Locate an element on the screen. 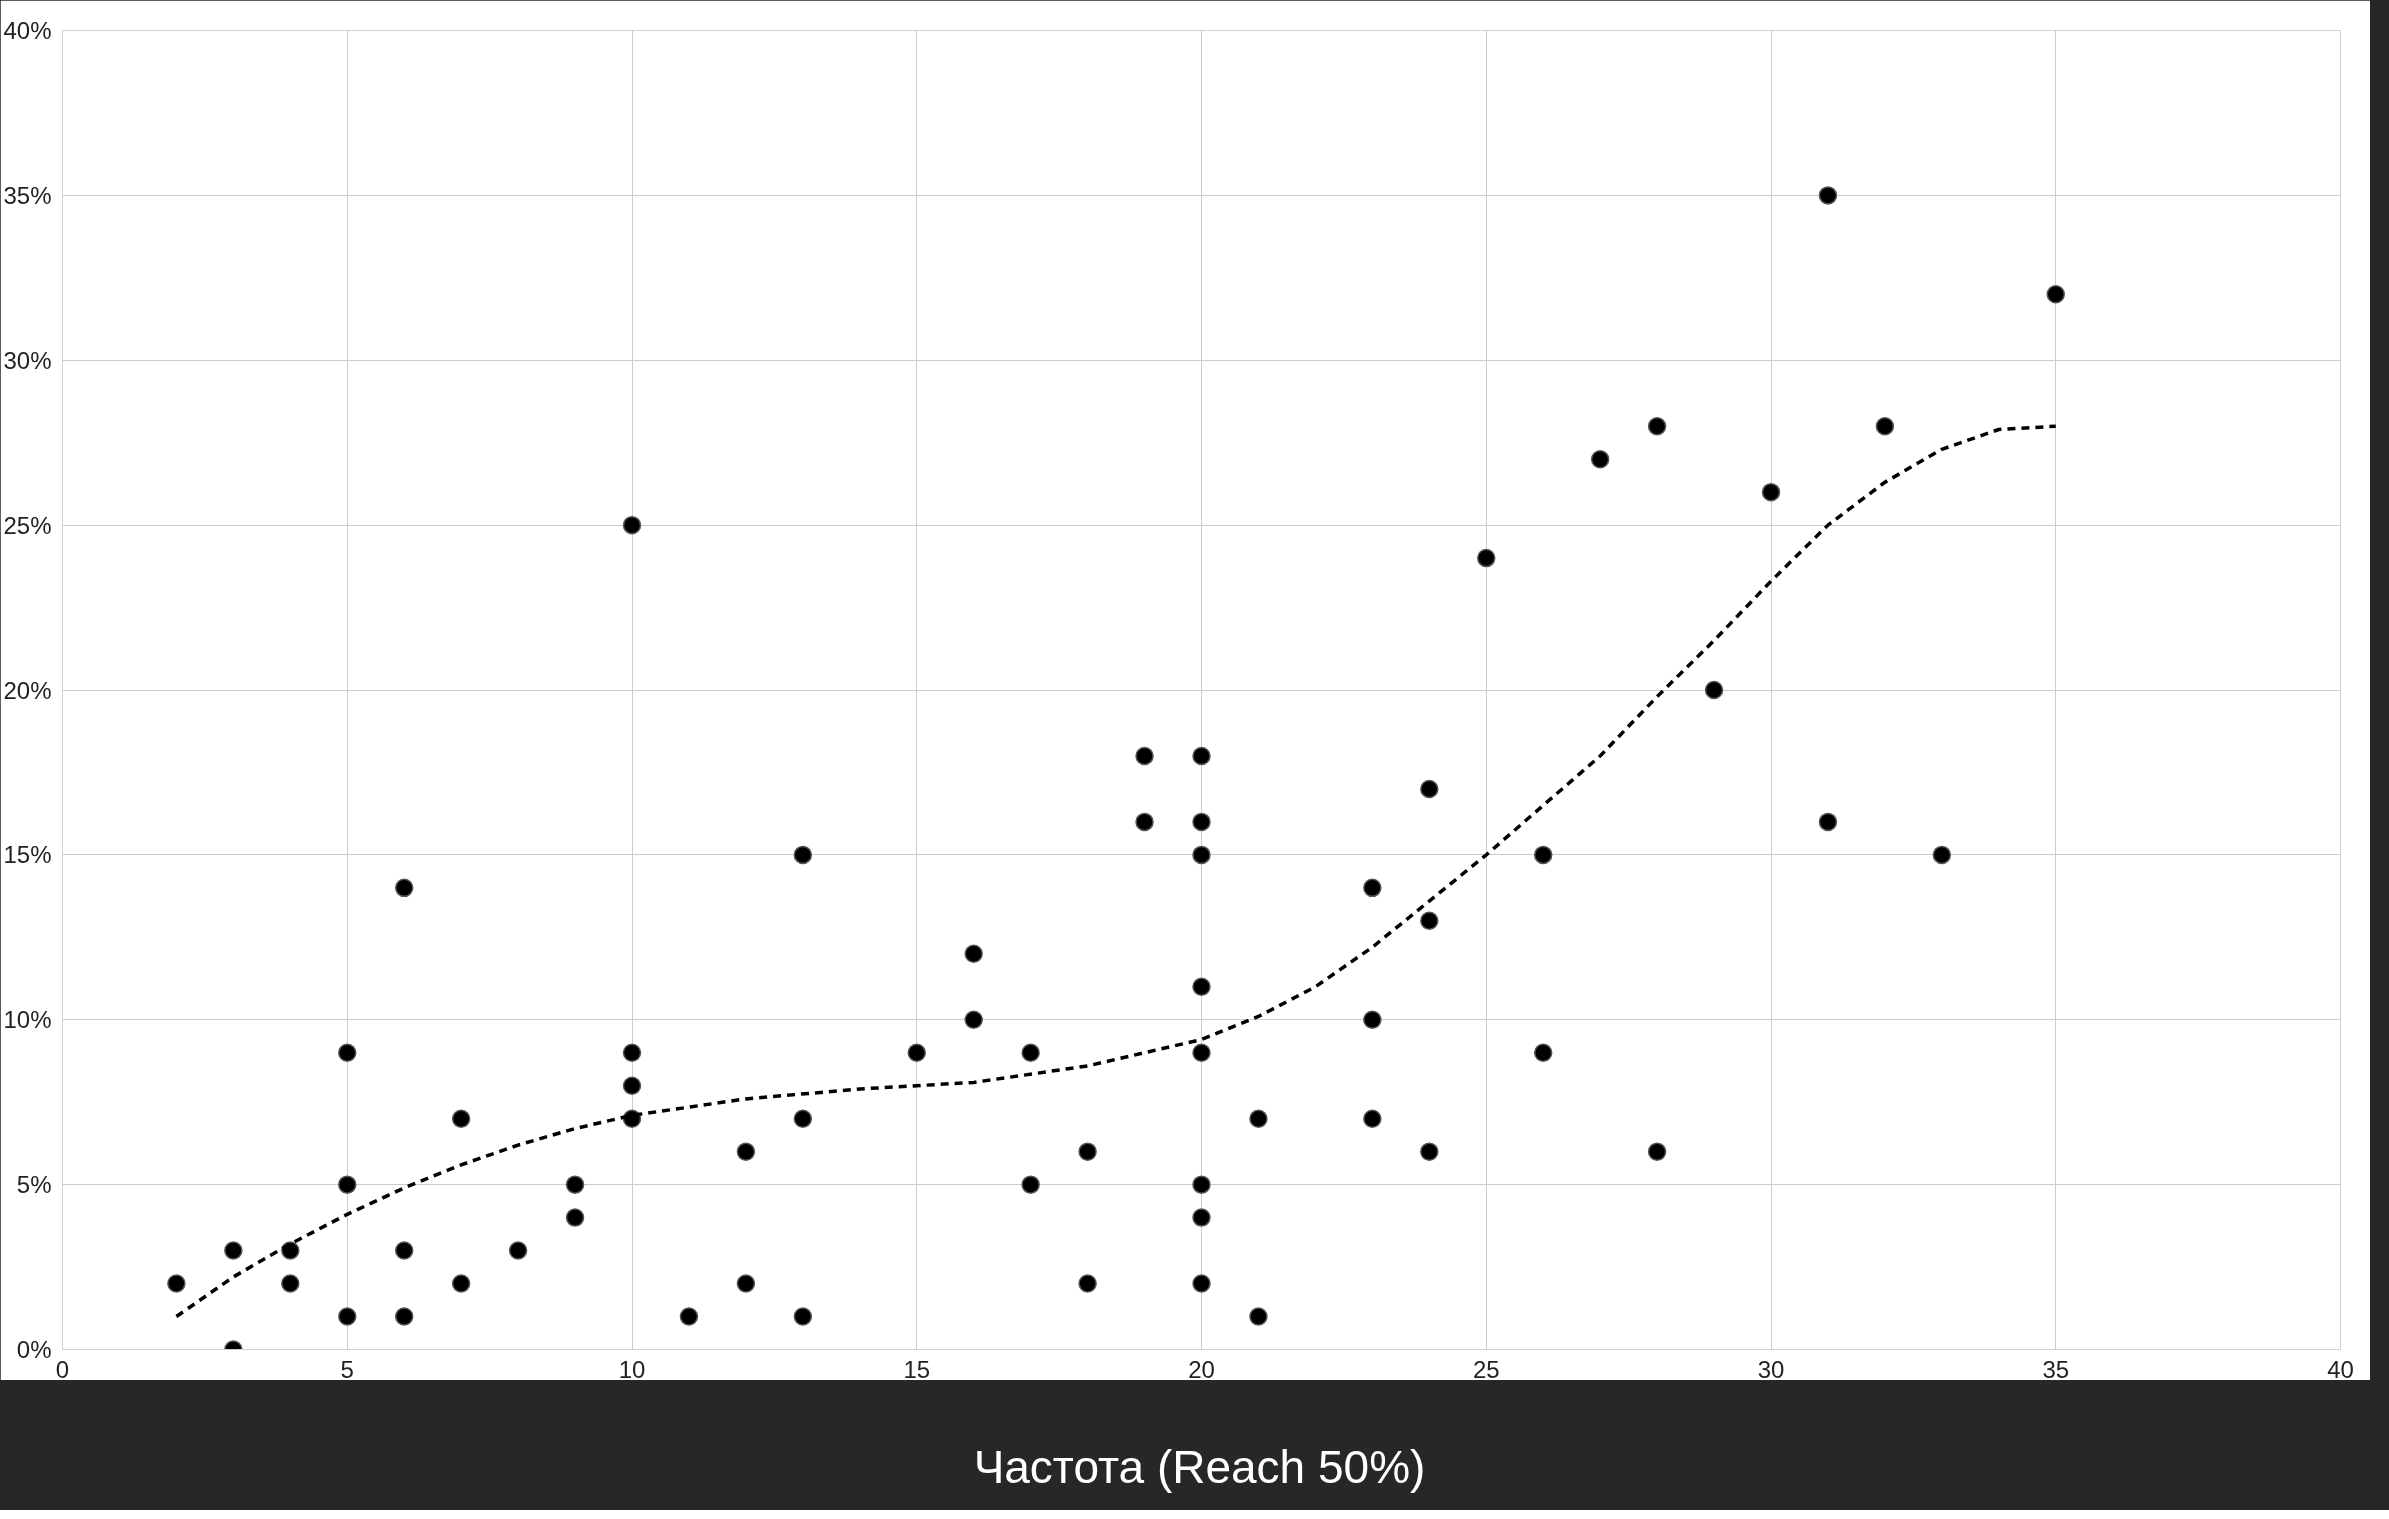 The width and height of the screenshot is (2389, 1519). x-tick-label: 40 is located at coordinates (2340, 1369).